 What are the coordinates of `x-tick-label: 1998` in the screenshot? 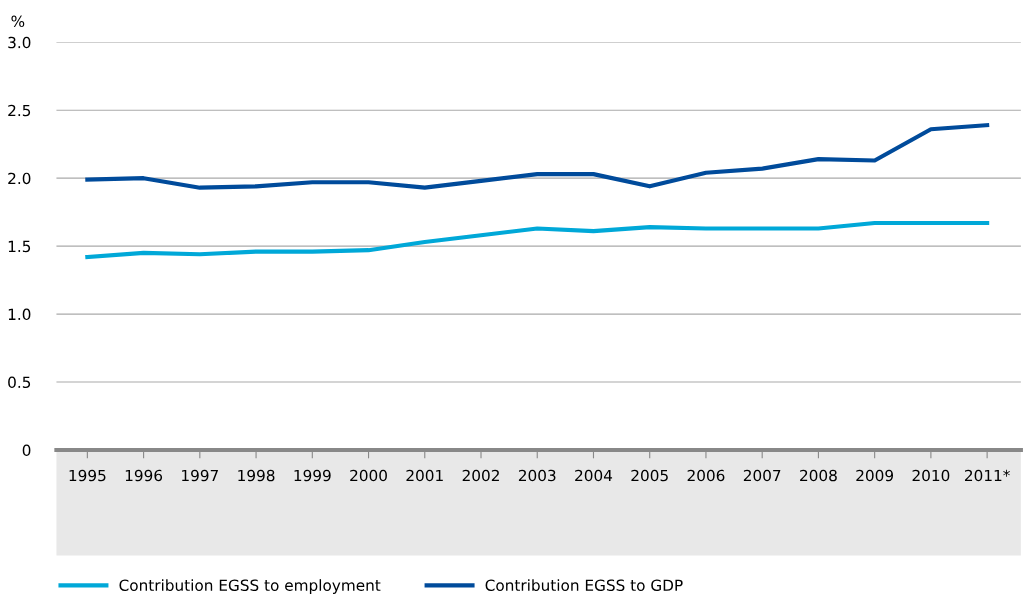 It's located at (256, 475).